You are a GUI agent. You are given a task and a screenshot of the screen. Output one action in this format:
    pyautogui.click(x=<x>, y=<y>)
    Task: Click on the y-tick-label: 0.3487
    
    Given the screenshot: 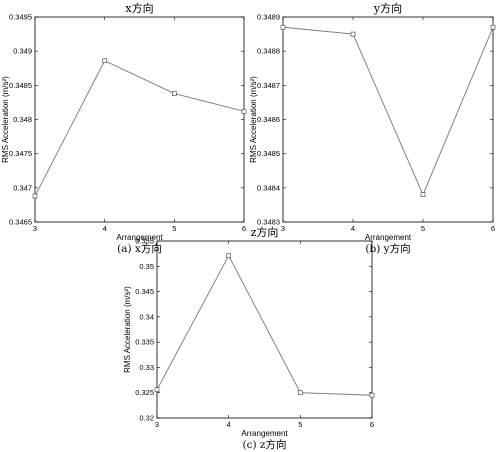 What is the action you would take?
    pyautogui.click(x=268, y=85)
    